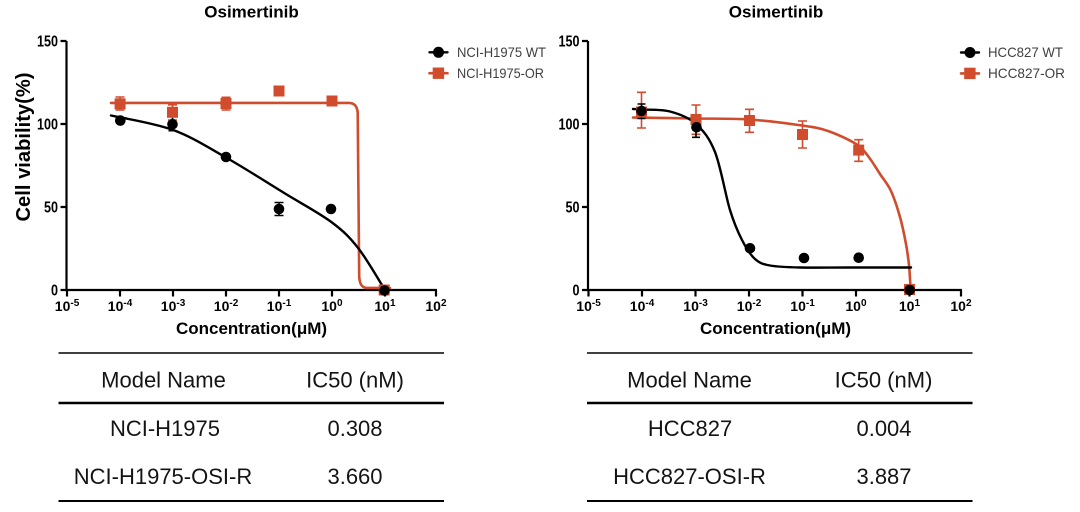 Image resolution: width=1080 pixels, height=512 pixels. Describe the element at coordinates (163, 476) in the screenshot. I see `svg-text: NCI-H1975-OSI-R` at that location.